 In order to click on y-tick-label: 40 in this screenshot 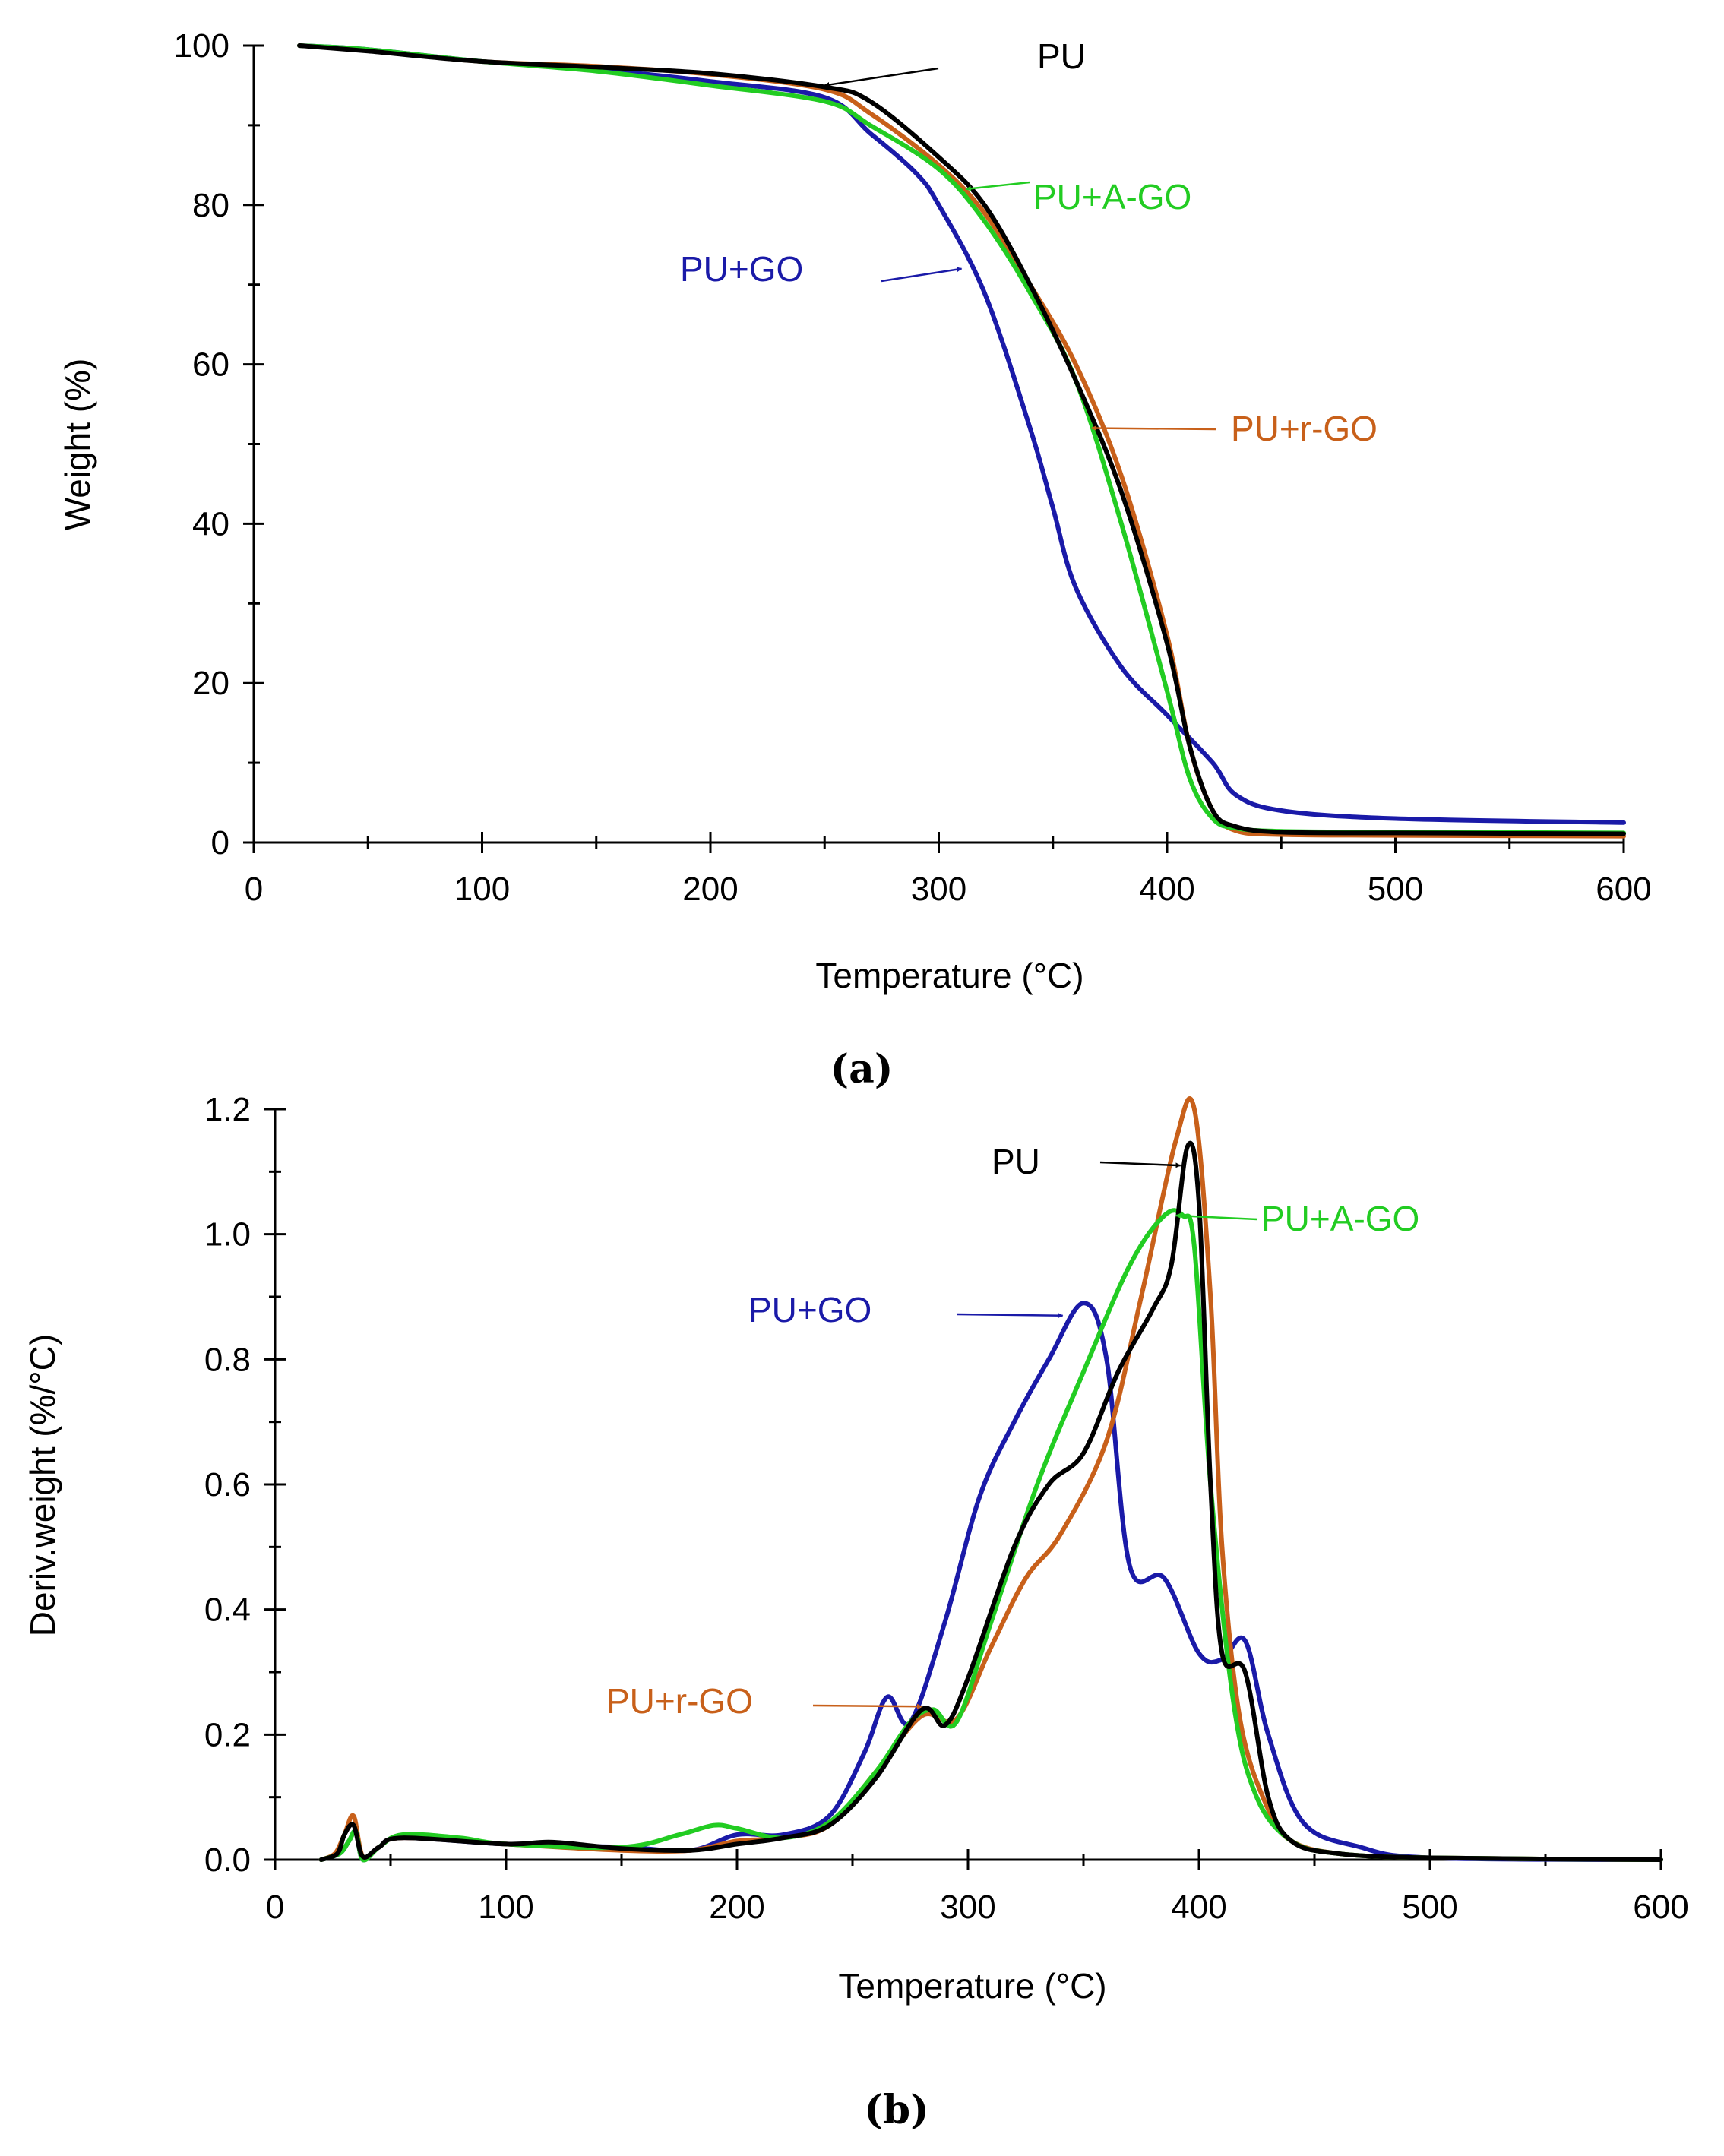, I will do `click(210, 523)`.